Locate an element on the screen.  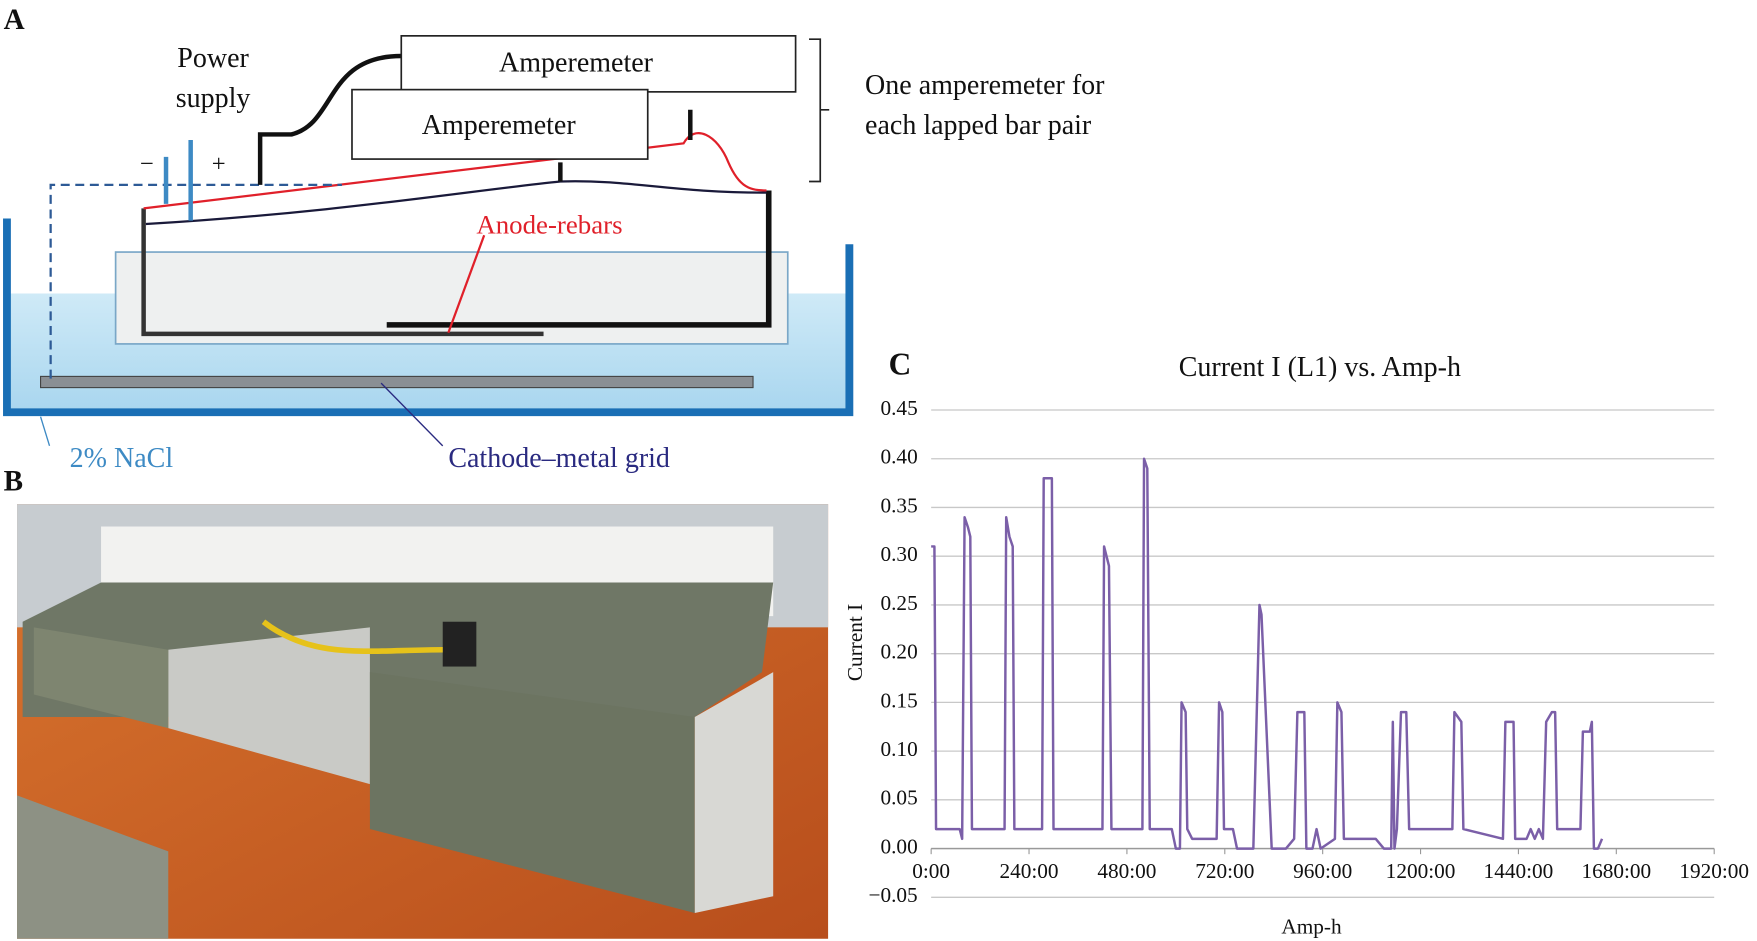
diagram-label: Power is located at coordinates (213, 58).